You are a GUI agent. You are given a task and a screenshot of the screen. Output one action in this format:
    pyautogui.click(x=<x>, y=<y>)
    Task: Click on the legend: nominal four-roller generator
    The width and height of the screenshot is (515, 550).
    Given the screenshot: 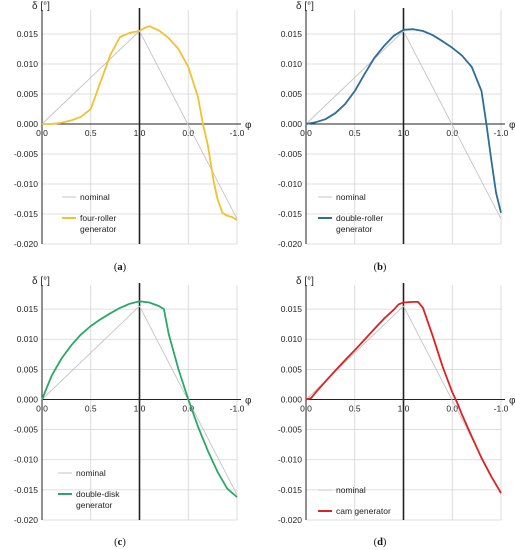 What is the action you would take?
    pyautogui.click(x=89, y=213)
    